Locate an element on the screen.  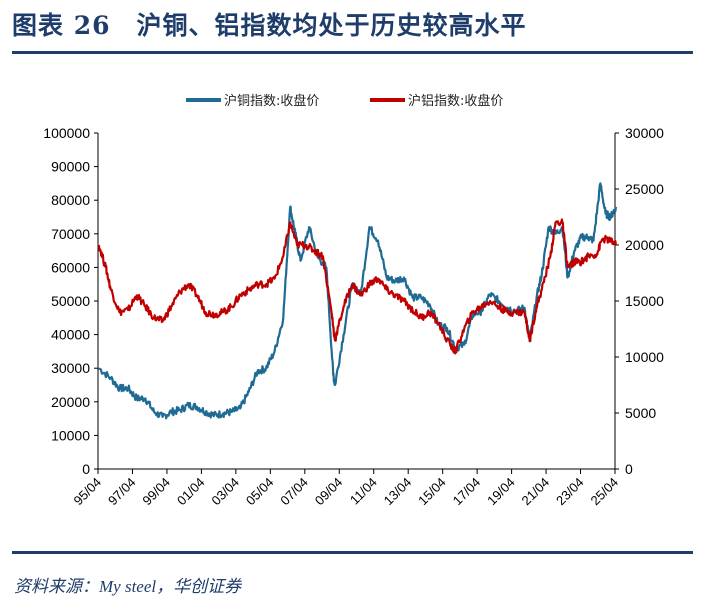
left-tick-label: 90000 is located at coordinates (70, 167).